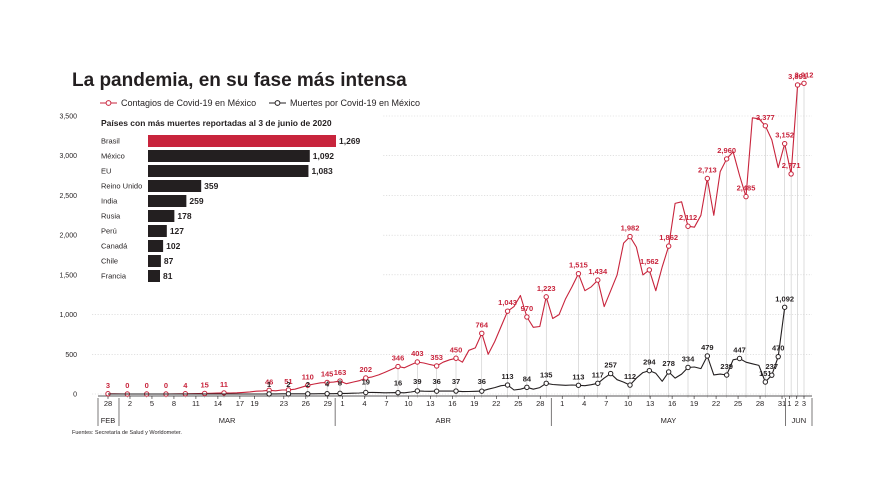 This screenshot has width=888, height=500. Describe the element at coordinates (649, 362) in the screenshot. I see `data-label: 294` at that location.